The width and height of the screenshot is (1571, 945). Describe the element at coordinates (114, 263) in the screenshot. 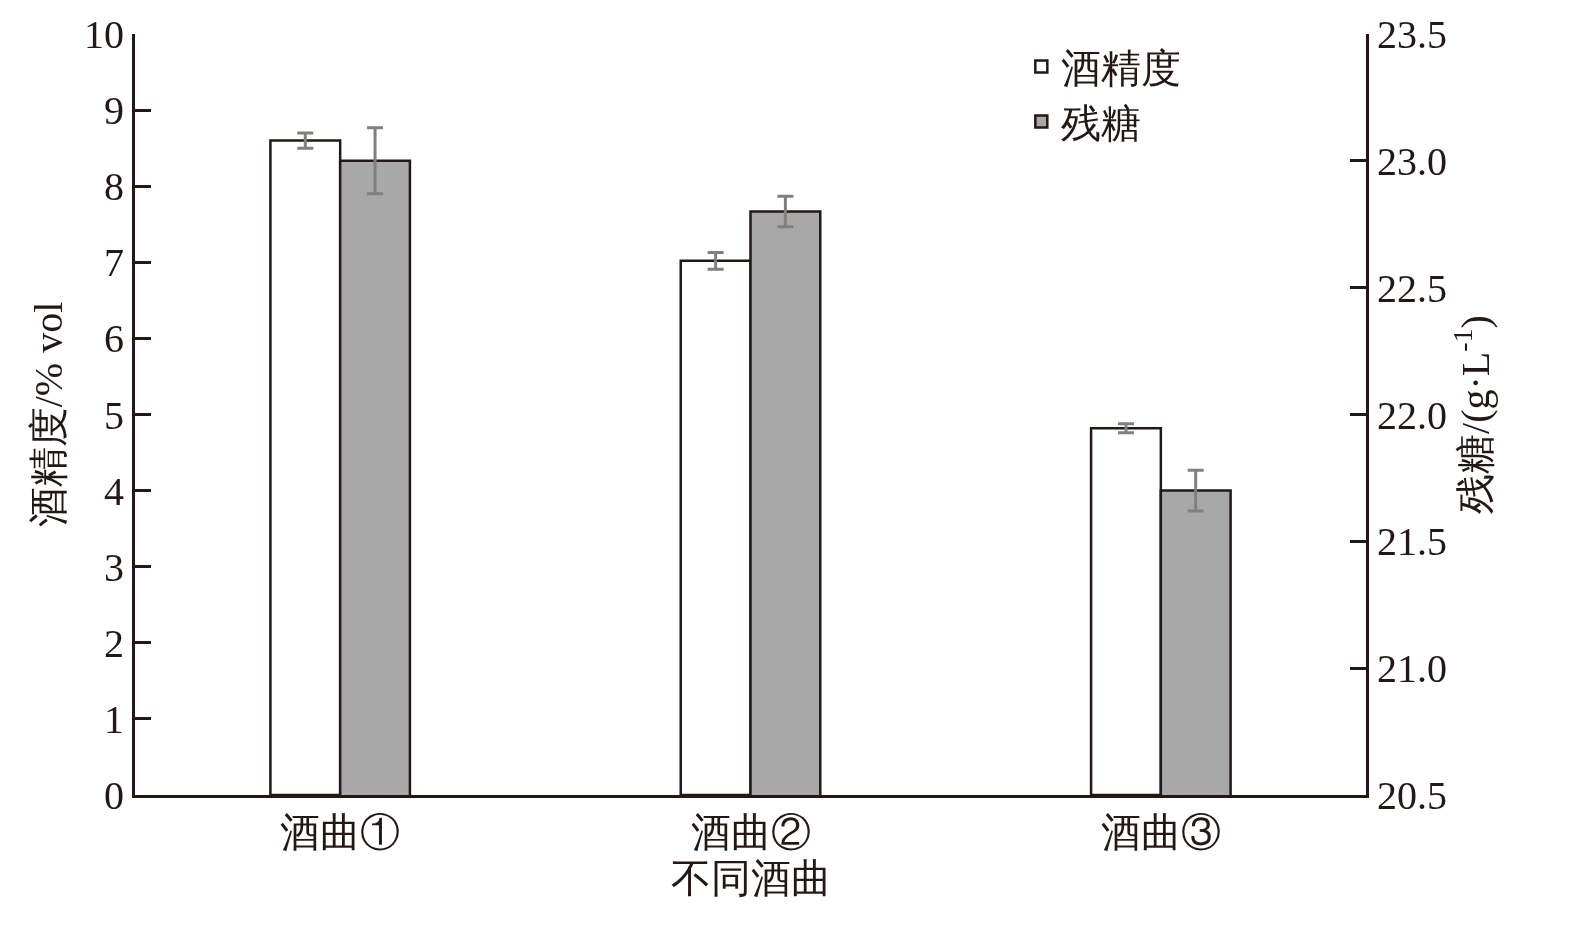

I see `y-tick-label: 7` at that location.